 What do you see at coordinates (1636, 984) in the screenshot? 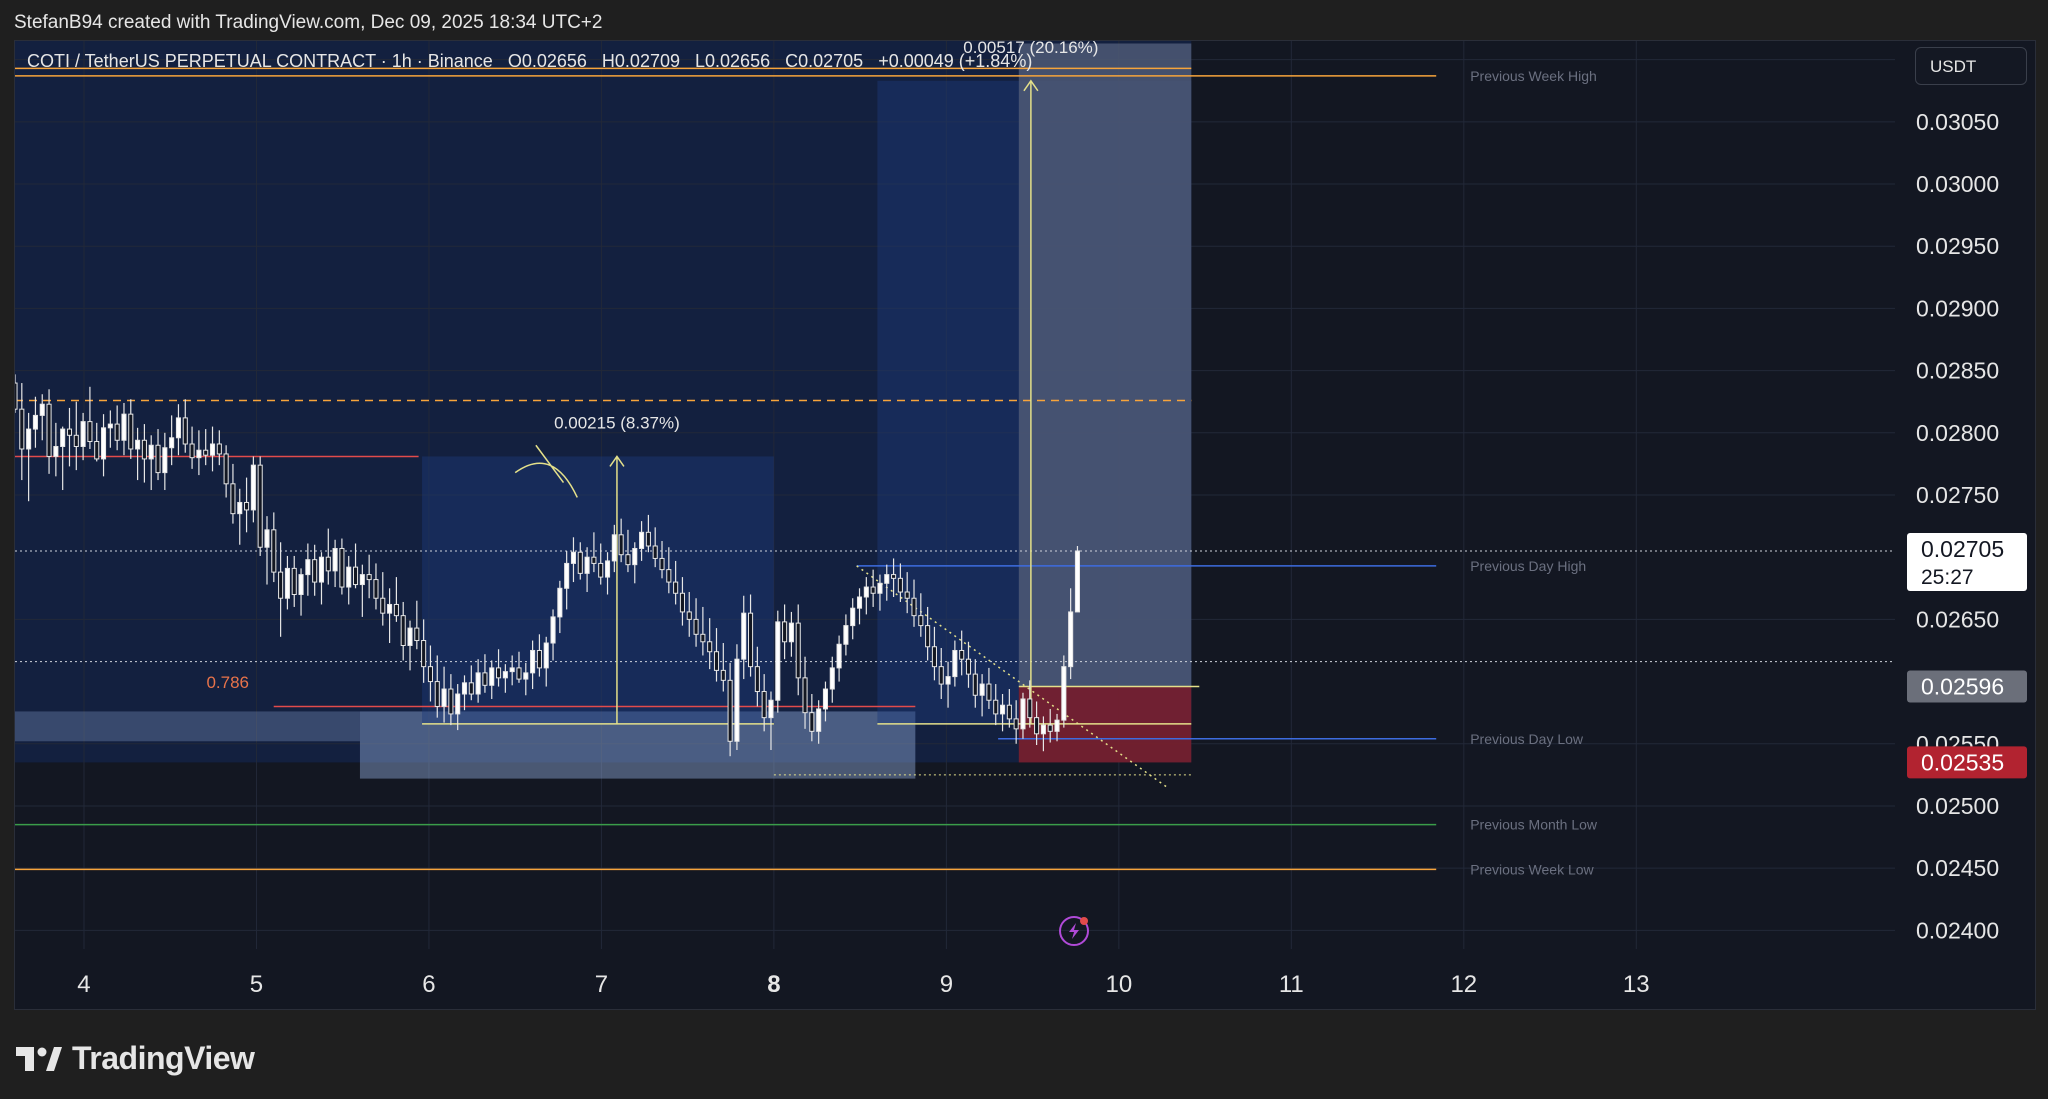
I see `x-tick-label: 13` at bounding box center [1636, 984].